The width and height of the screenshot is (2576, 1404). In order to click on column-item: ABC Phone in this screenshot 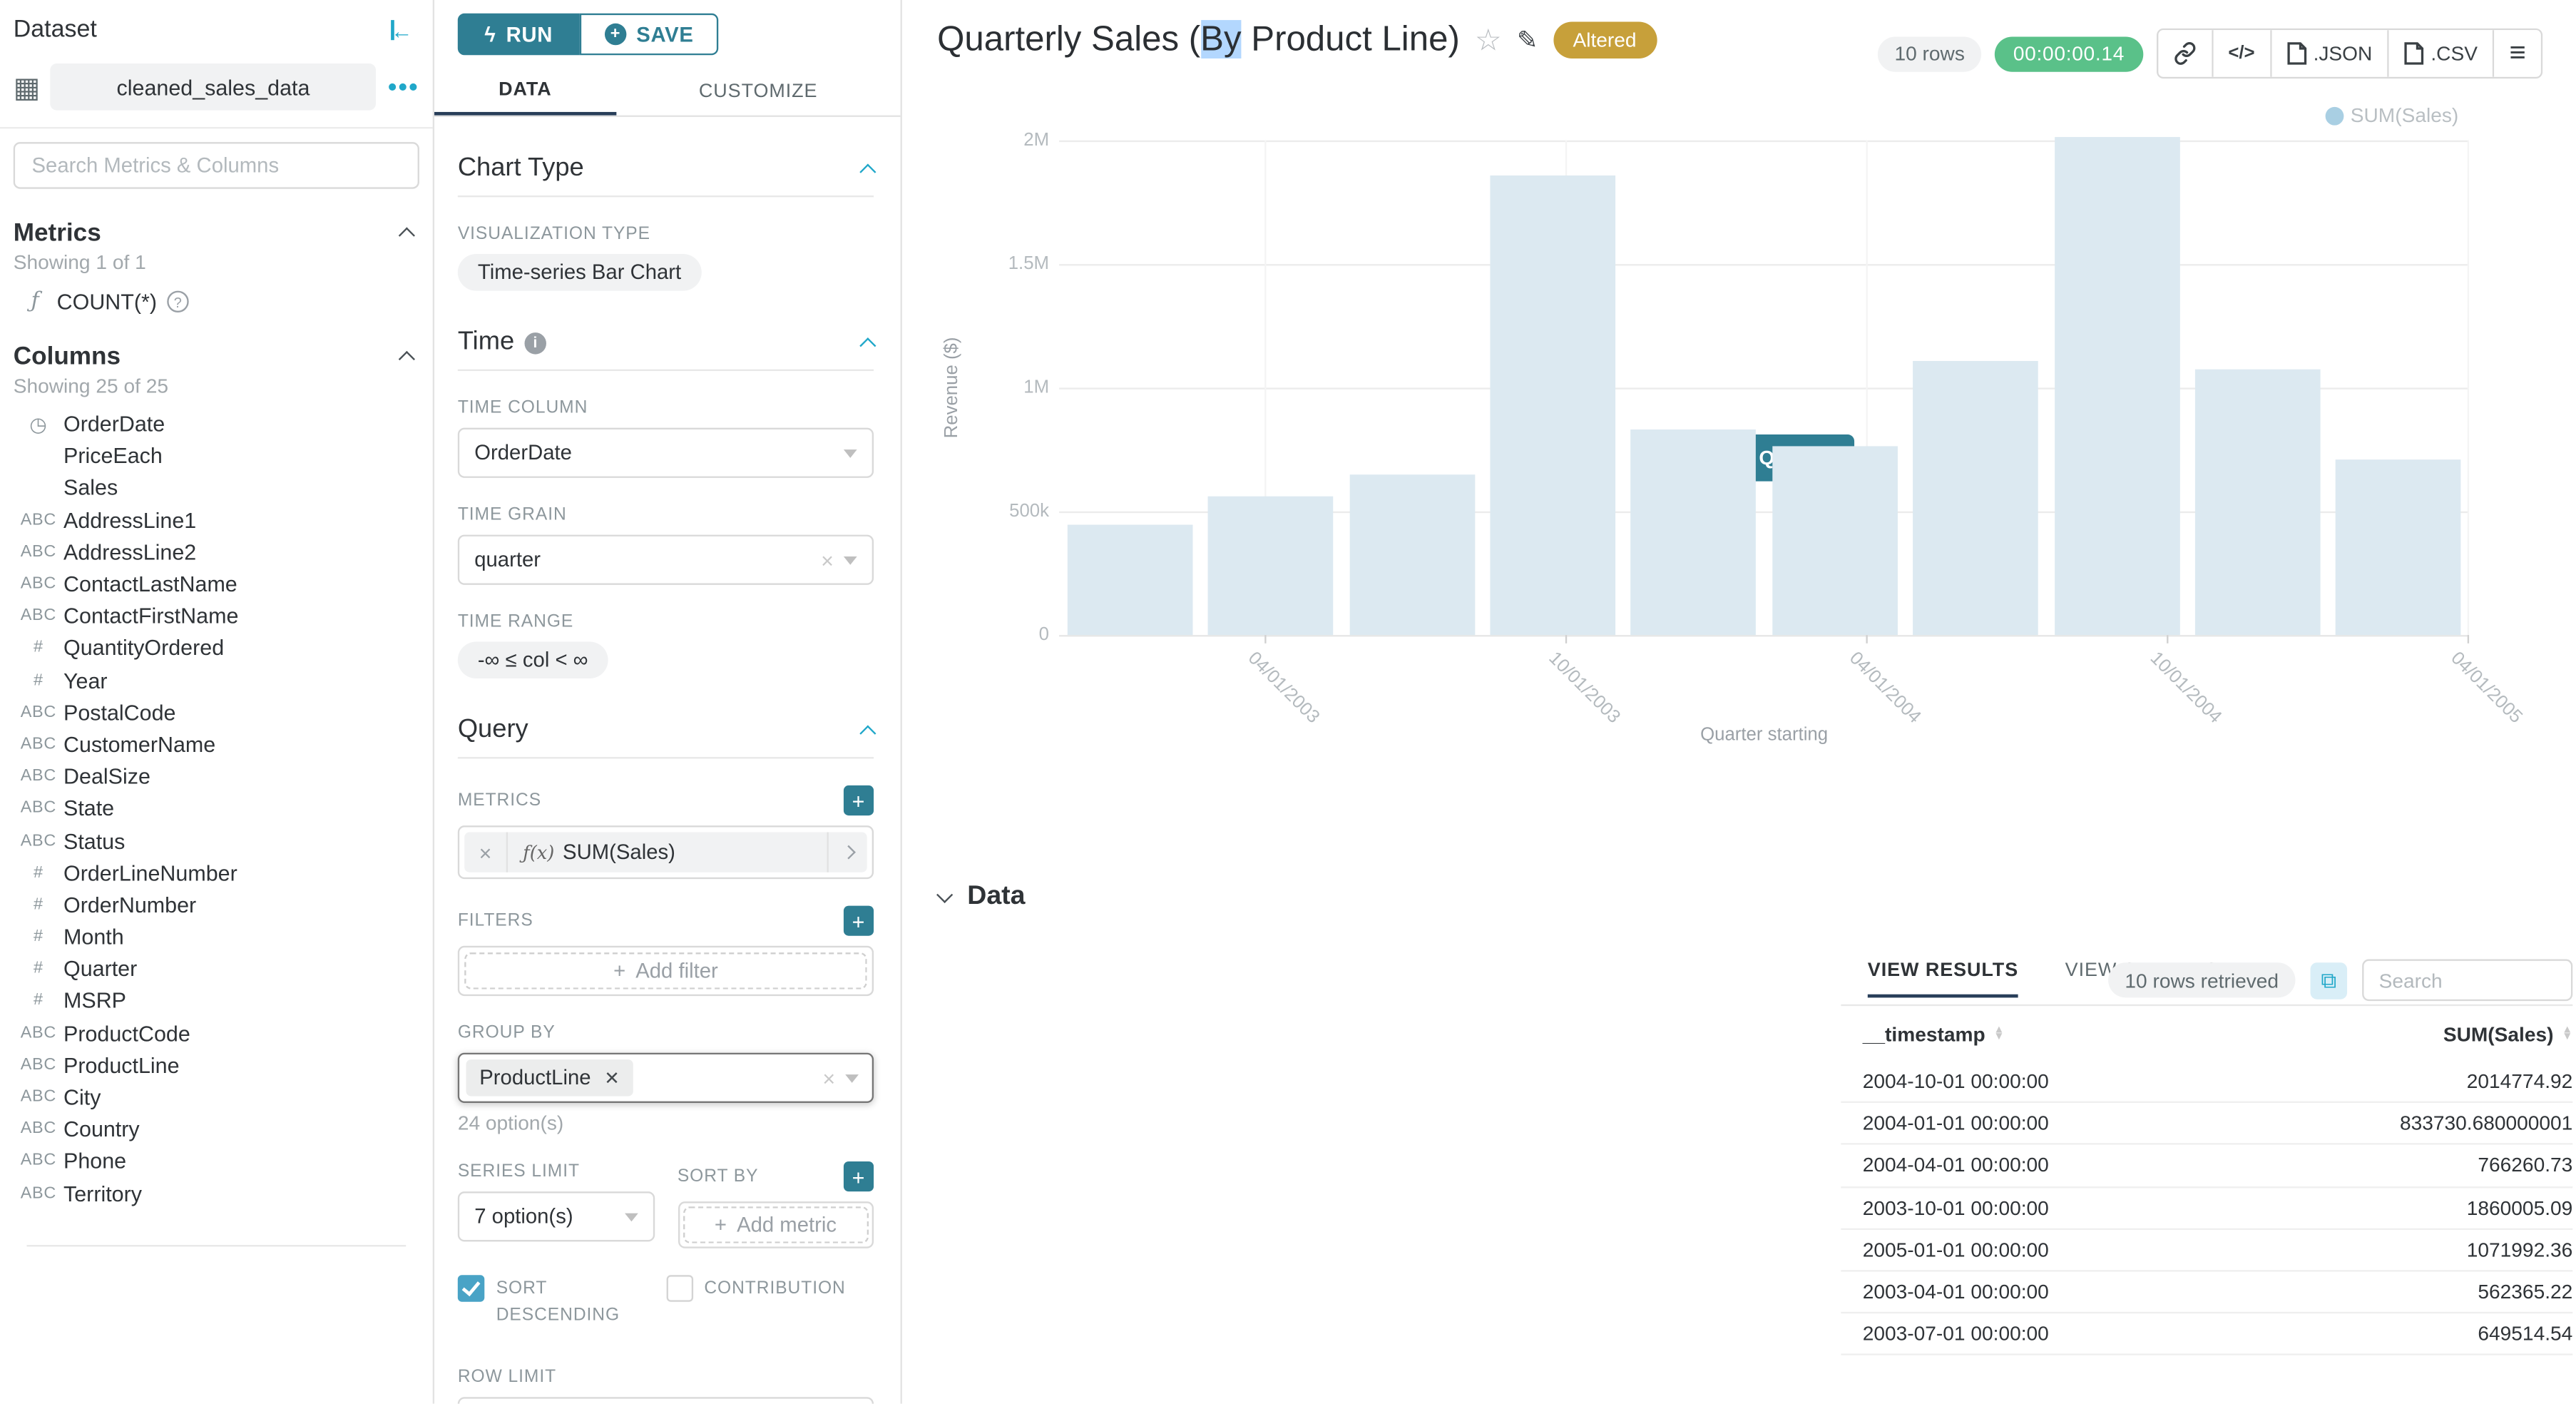, I will do `click(217, 1161)`.